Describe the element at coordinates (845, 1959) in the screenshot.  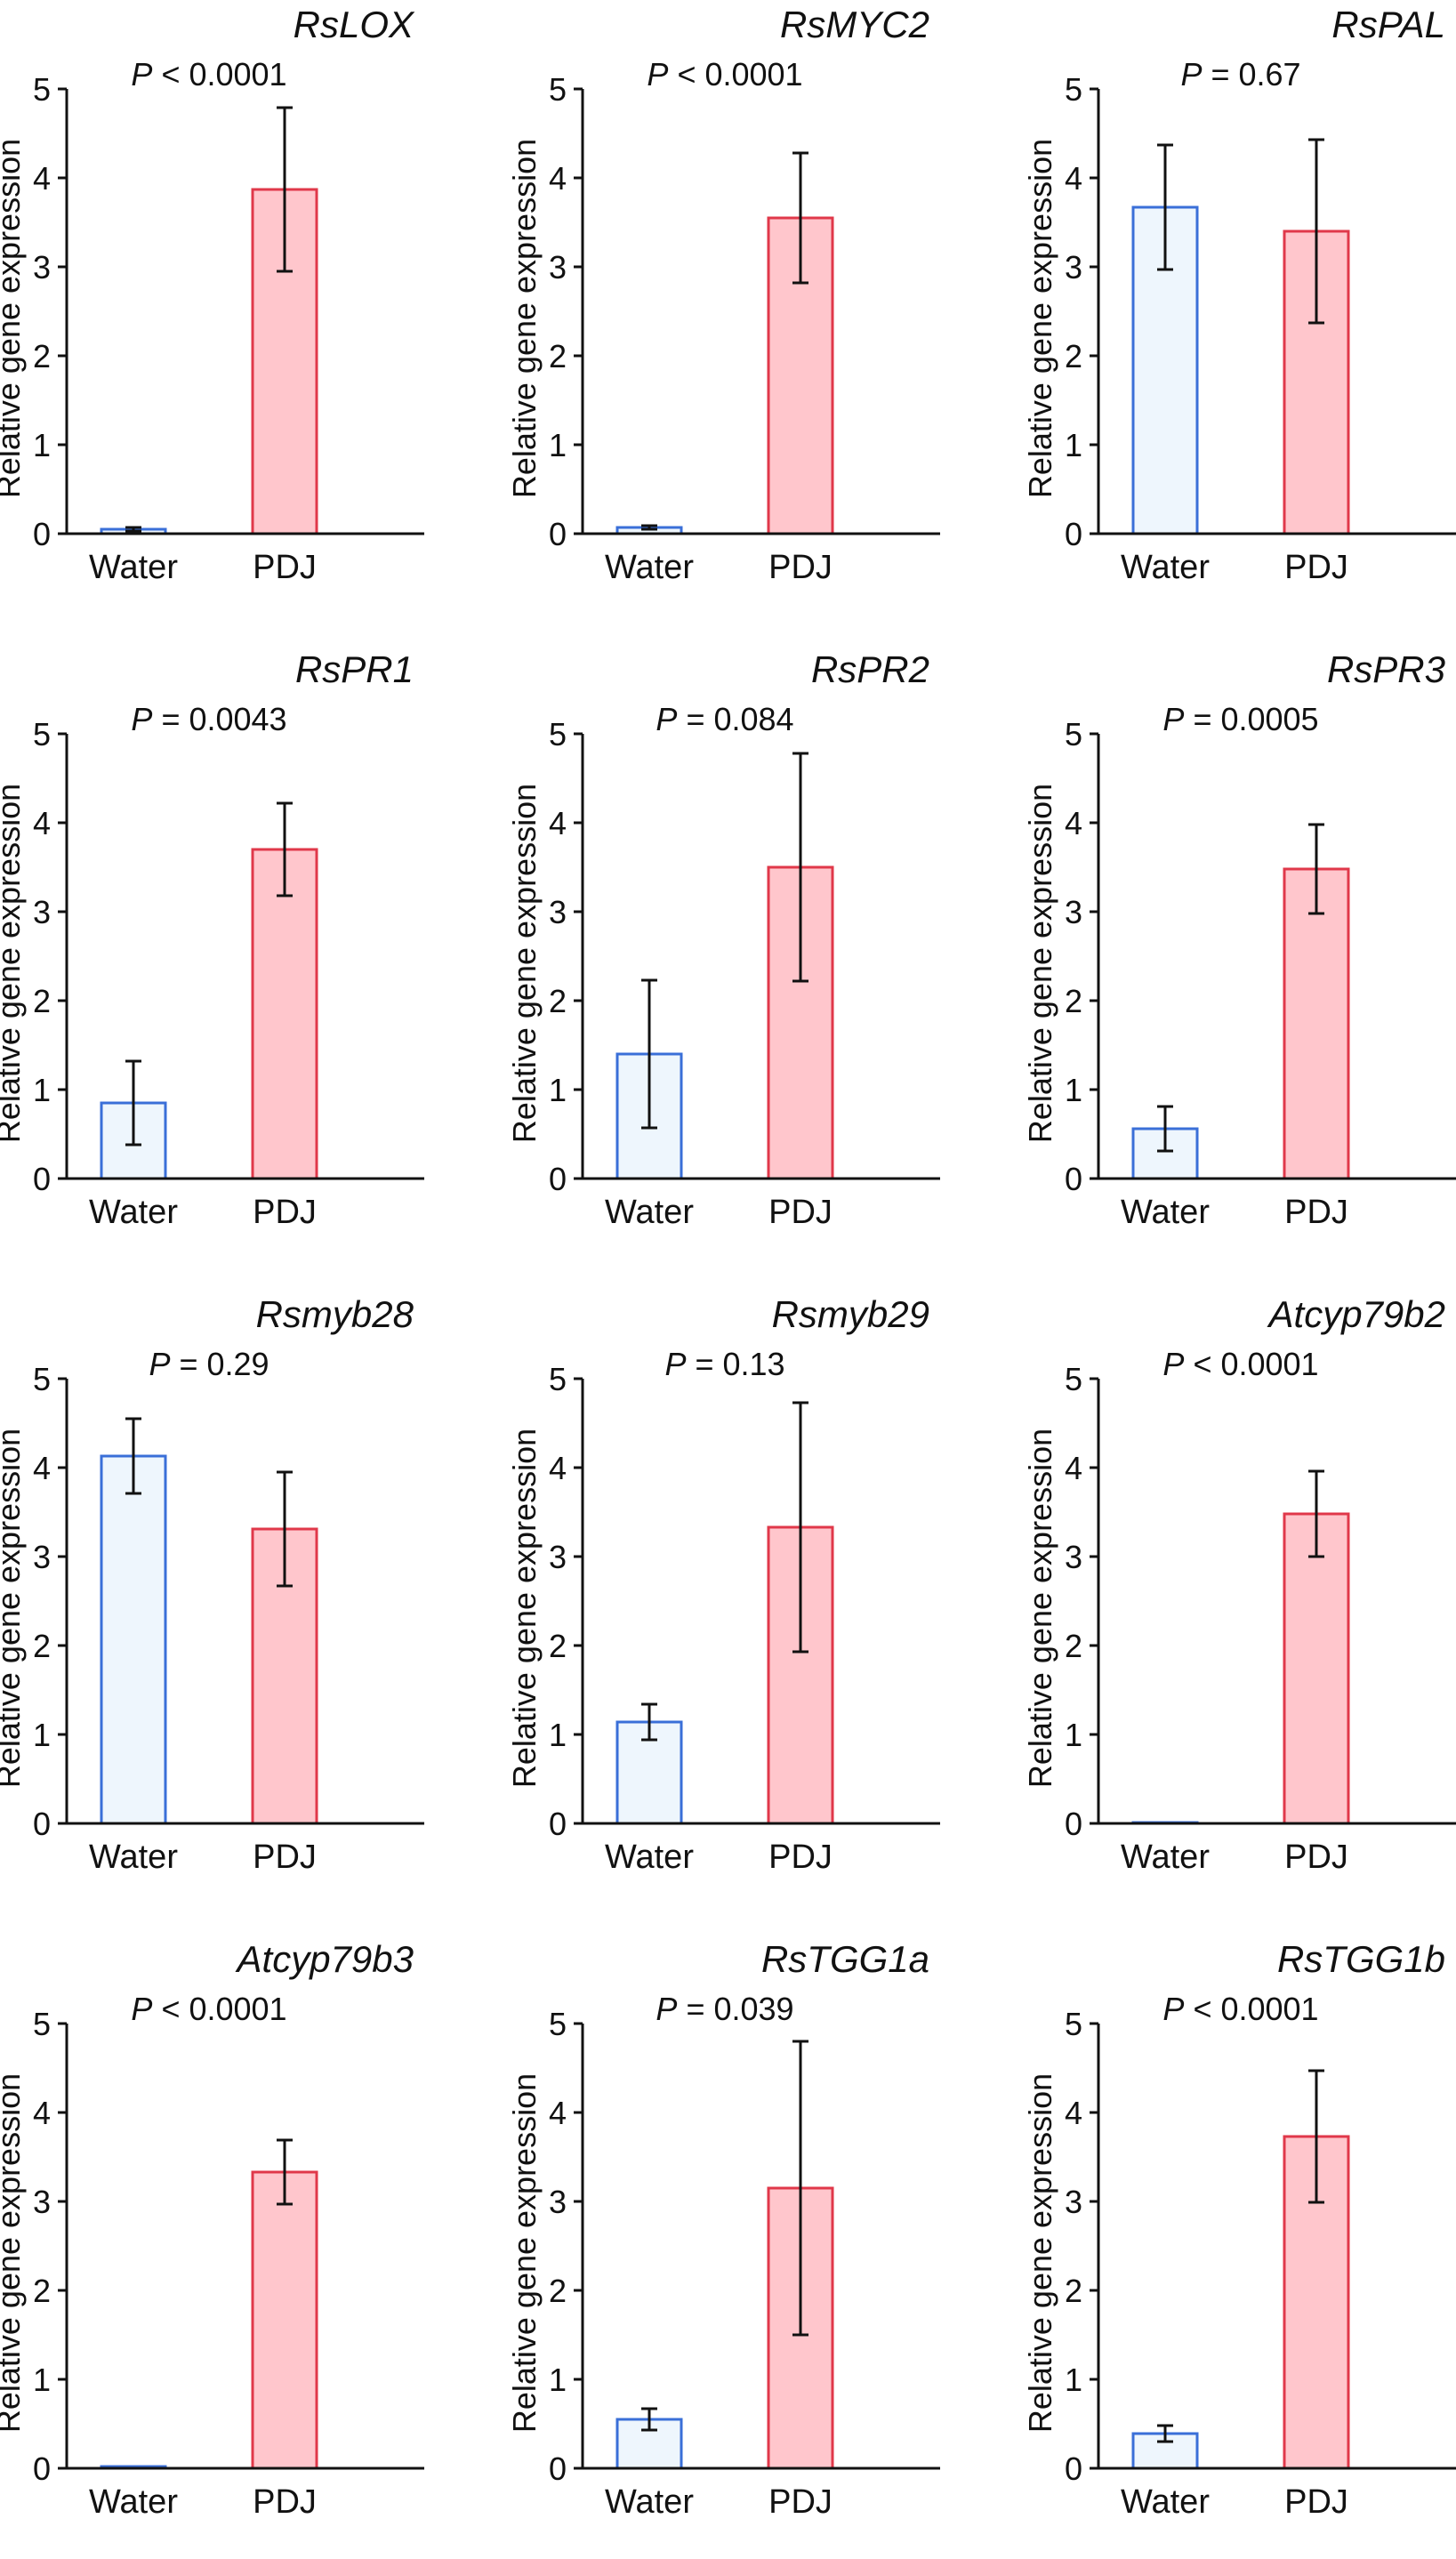
I see `gene-title: RsTGG1a` at that location.